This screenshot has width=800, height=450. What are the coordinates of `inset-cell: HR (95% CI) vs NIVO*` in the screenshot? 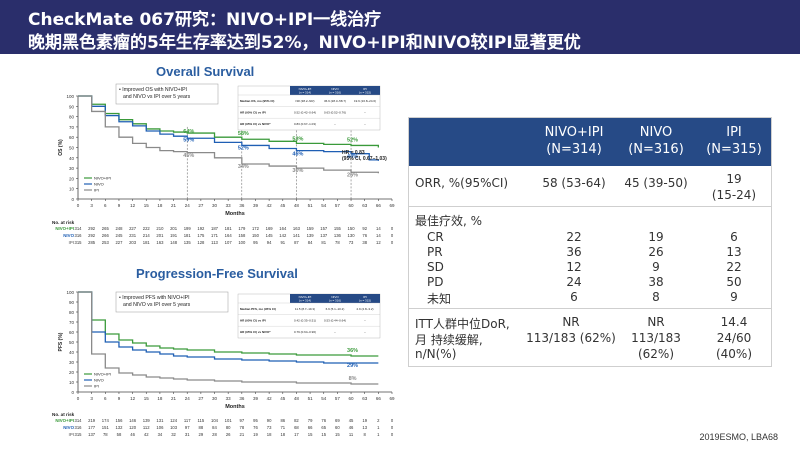 It's located at (255, 332).